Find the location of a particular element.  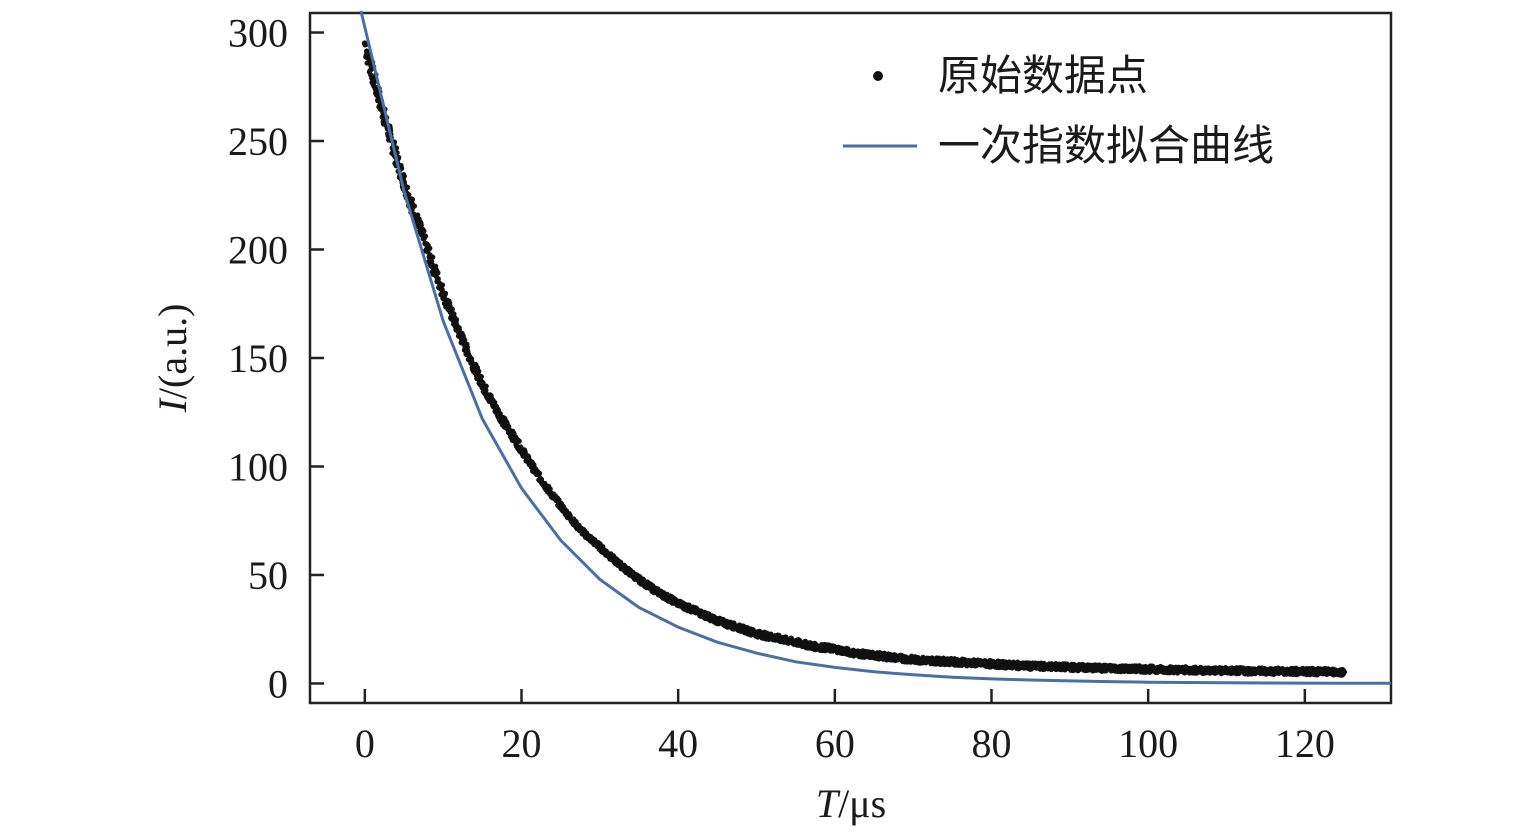

y-axis-label: I/(a.u.) is located at coordinates (172, 359).